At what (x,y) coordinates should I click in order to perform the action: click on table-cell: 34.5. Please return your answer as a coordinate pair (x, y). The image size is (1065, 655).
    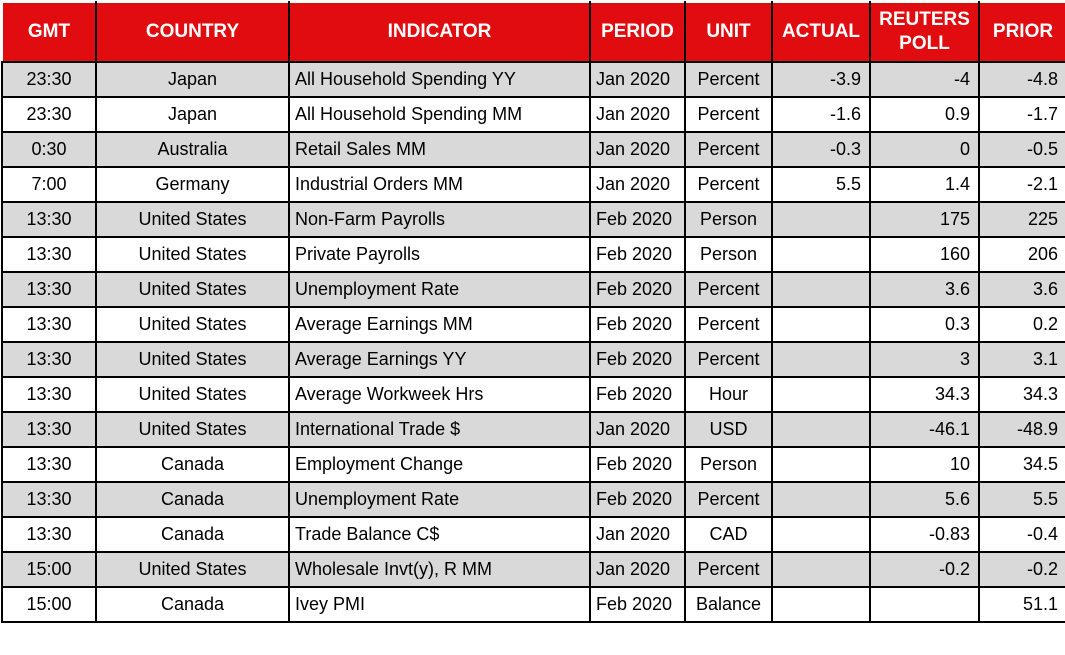
    Looking at the image, I should click on (1021, 464).